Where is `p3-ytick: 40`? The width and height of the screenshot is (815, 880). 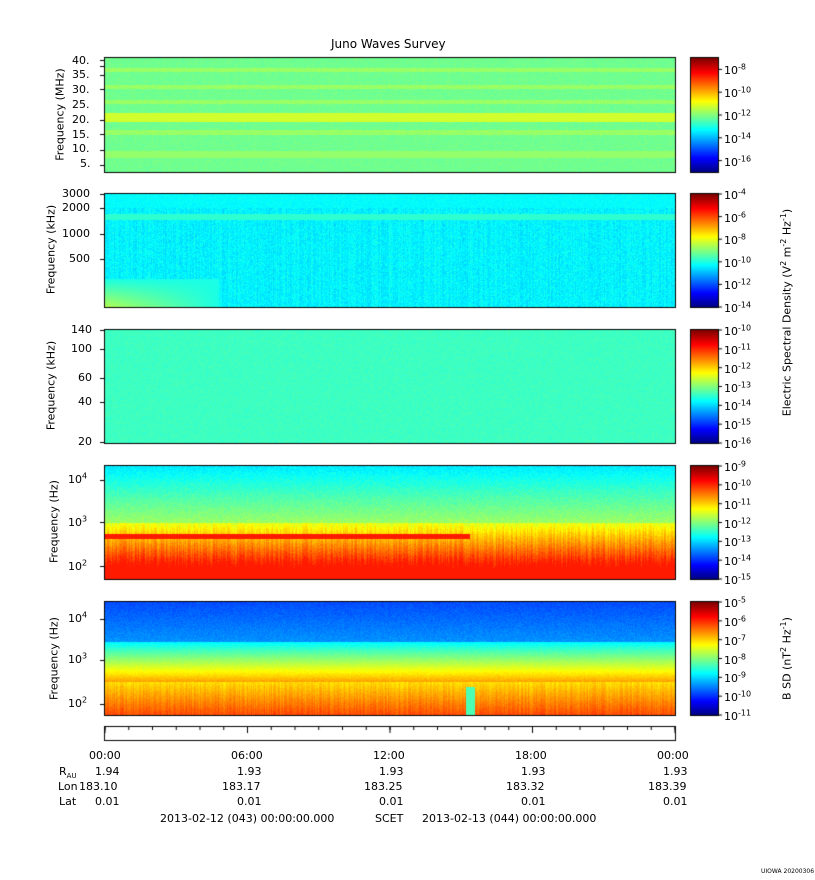 p3-ytick: 40 is located at coordinates (85, 401).